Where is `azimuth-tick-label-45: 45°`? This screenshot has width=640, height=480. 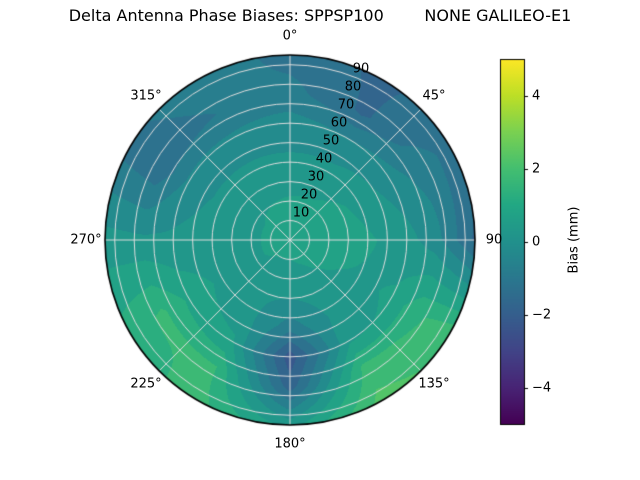
azimuth-tick-label-45: 45° is located at coordinates (434, 96).